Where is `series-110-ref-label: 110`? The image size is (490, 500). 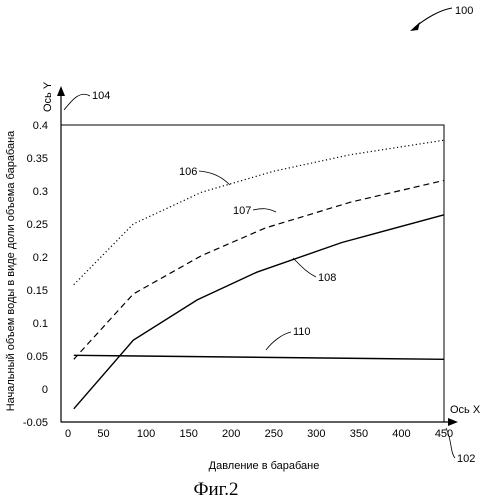
series-110-ref-label: 110 is located at coordinates (302, 332).